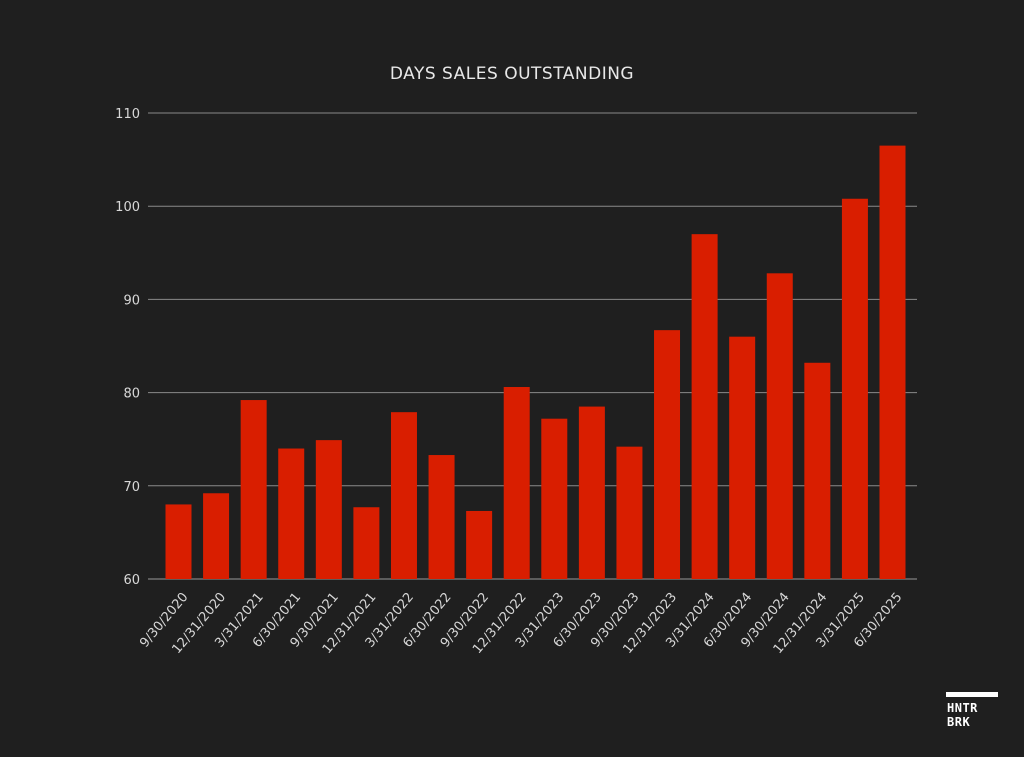  I want to click on y-tick-label: 100, so click(127, 207).